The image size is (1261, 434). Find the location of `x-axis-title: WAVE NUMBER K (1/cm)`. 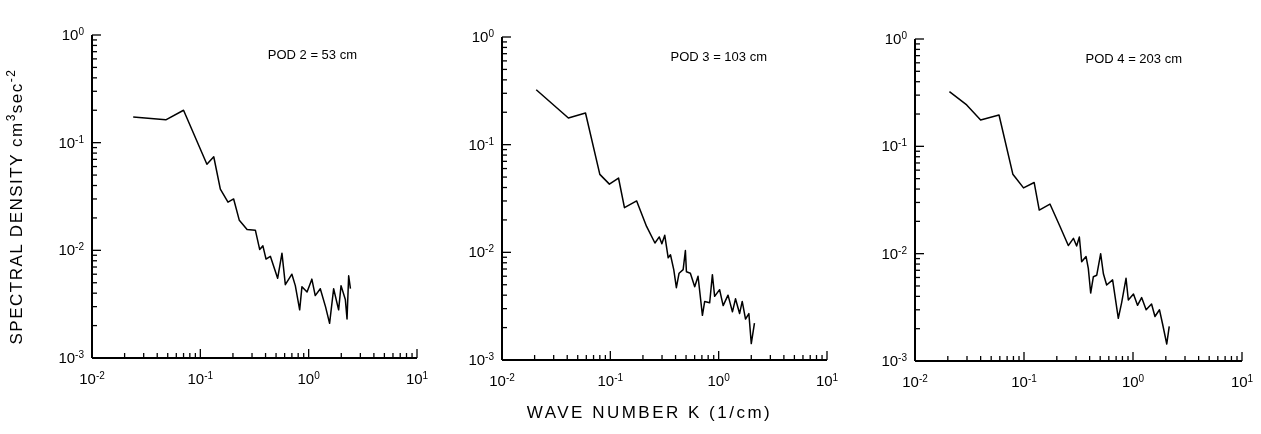

x-axis-title: WAVE NUMBER K (1/cm) is located at coordinates (649, 412).